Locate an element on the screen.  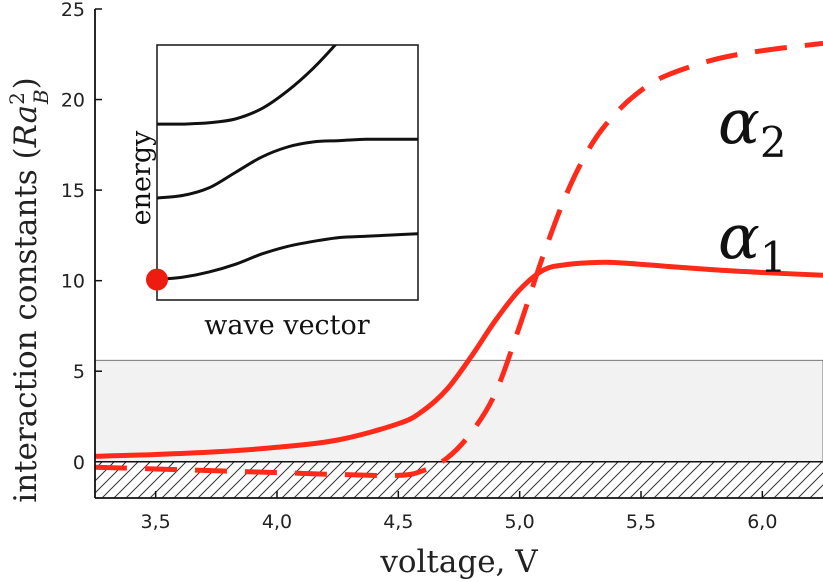
y-tick-label: 10 is located at coordinates (73, 282).